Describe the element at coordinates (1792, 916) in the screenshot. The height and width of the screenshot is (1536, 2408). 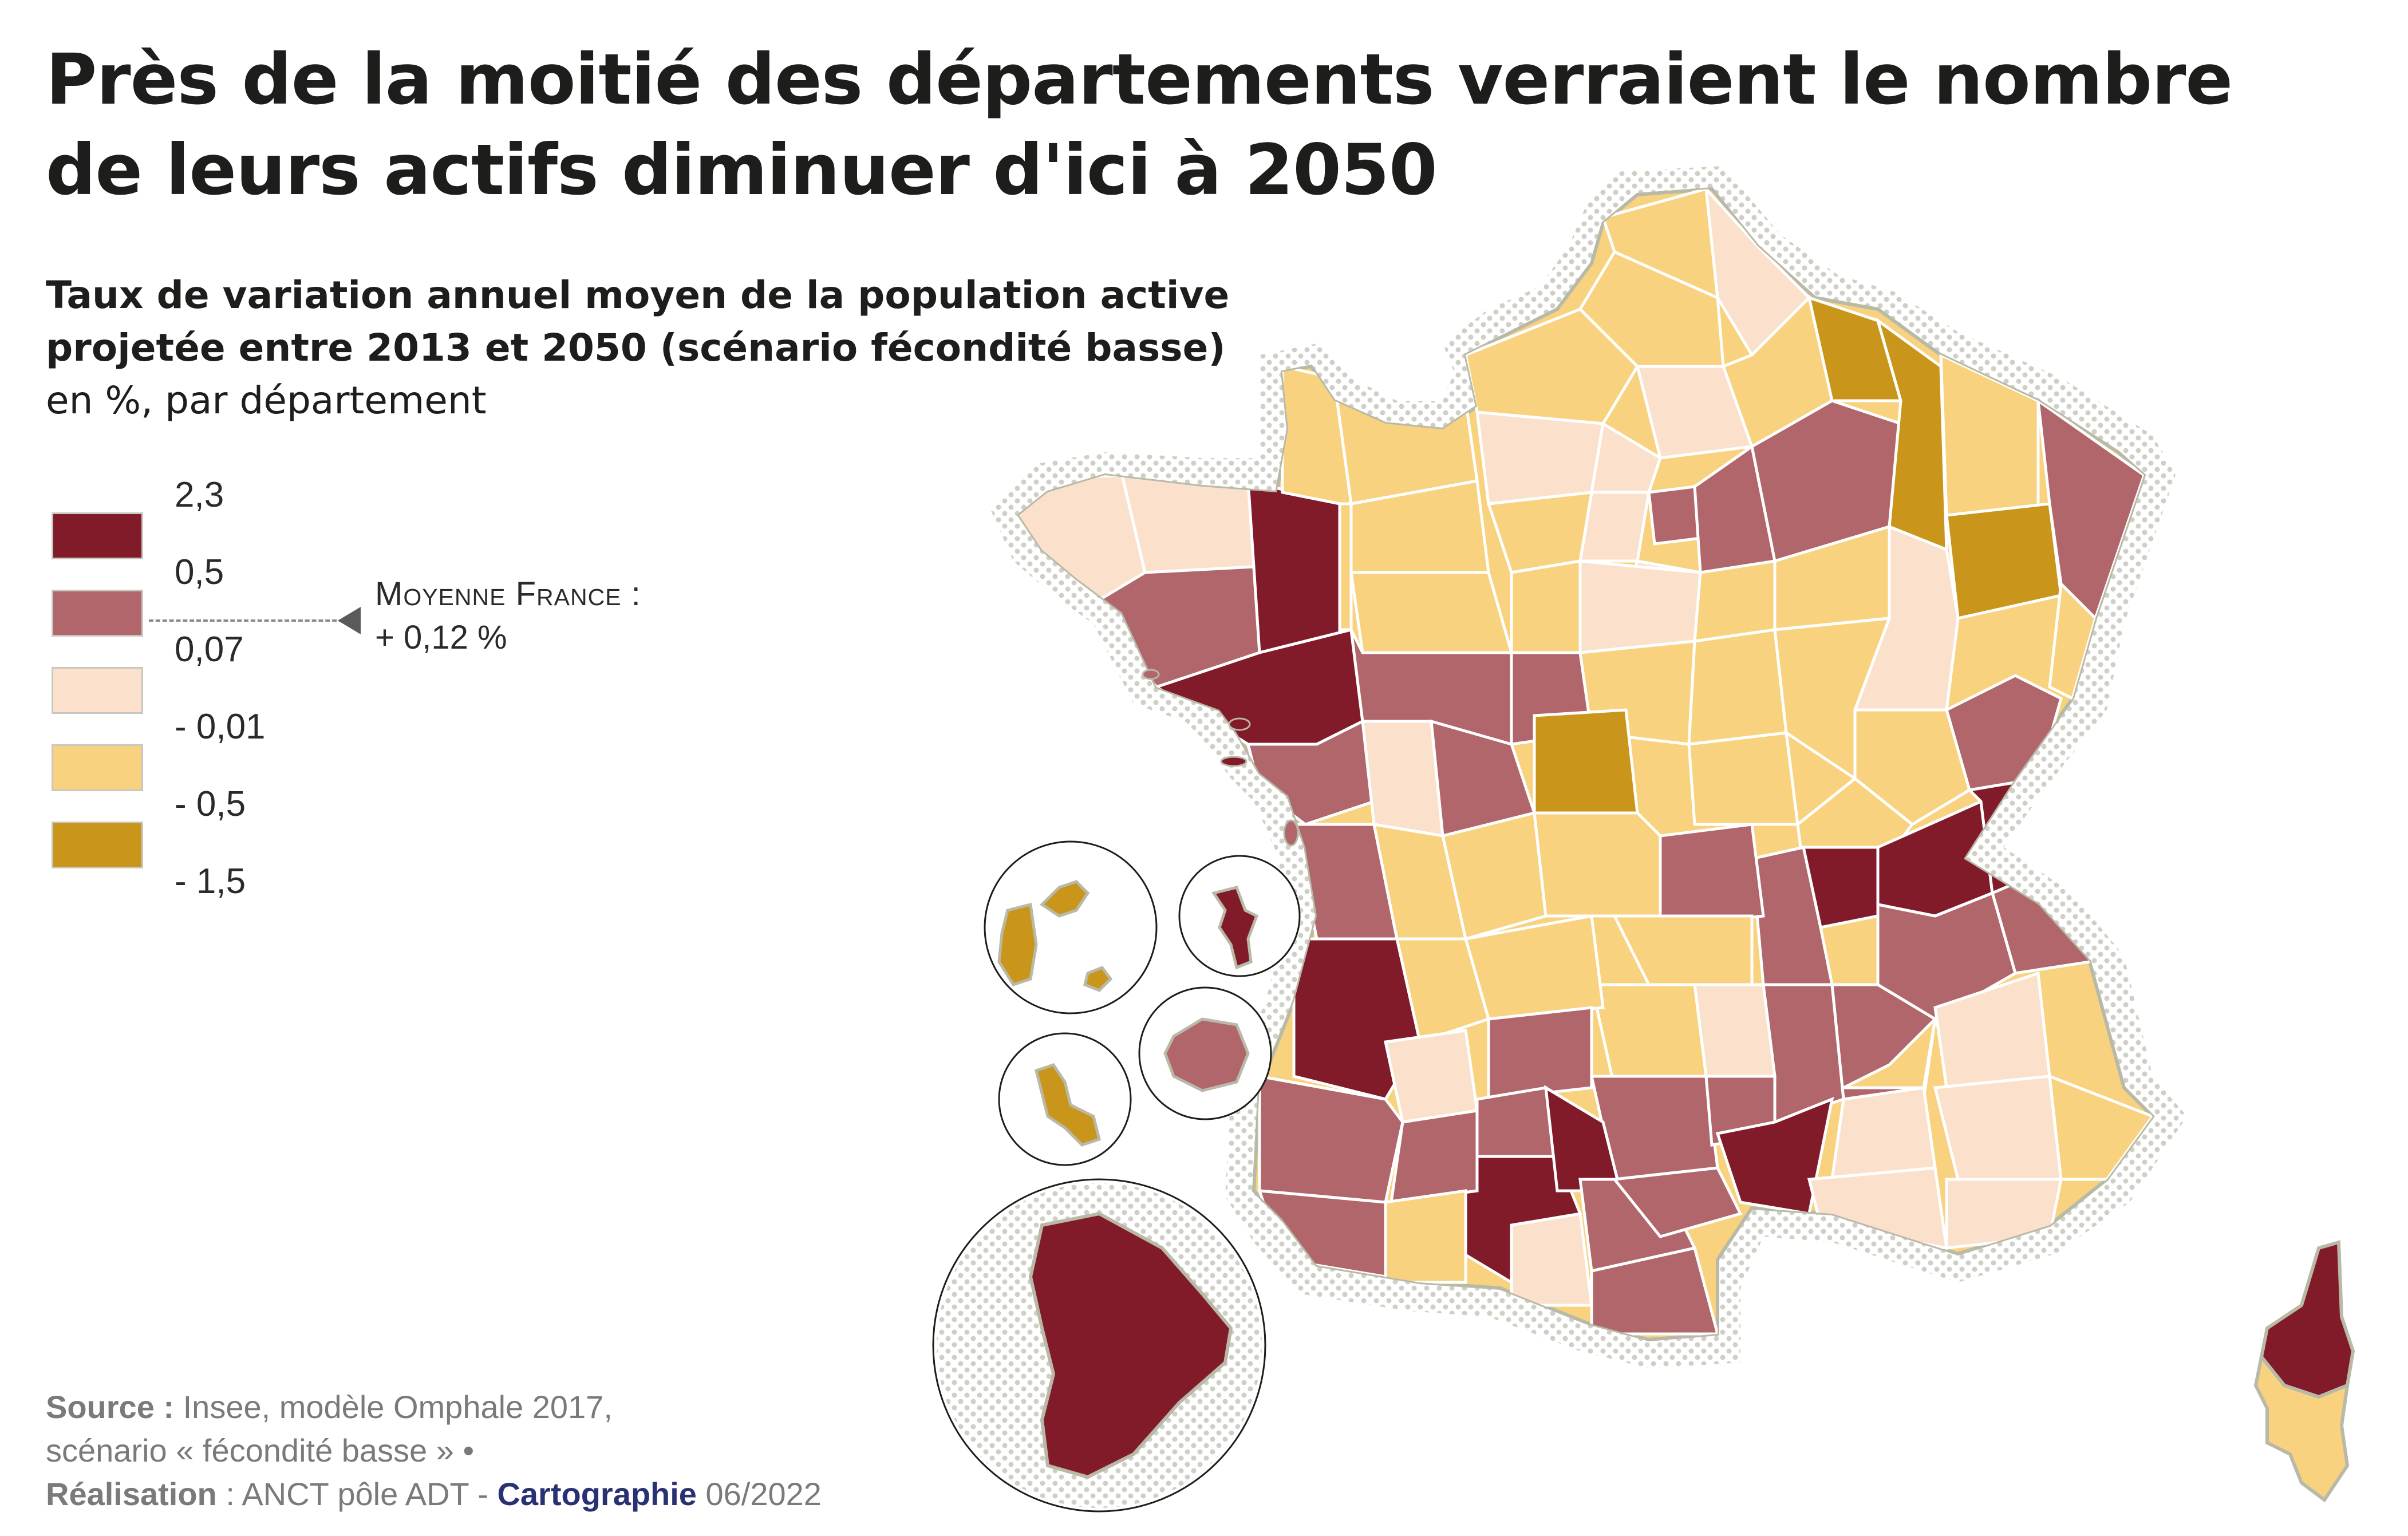
I see `region-loire` at that location.